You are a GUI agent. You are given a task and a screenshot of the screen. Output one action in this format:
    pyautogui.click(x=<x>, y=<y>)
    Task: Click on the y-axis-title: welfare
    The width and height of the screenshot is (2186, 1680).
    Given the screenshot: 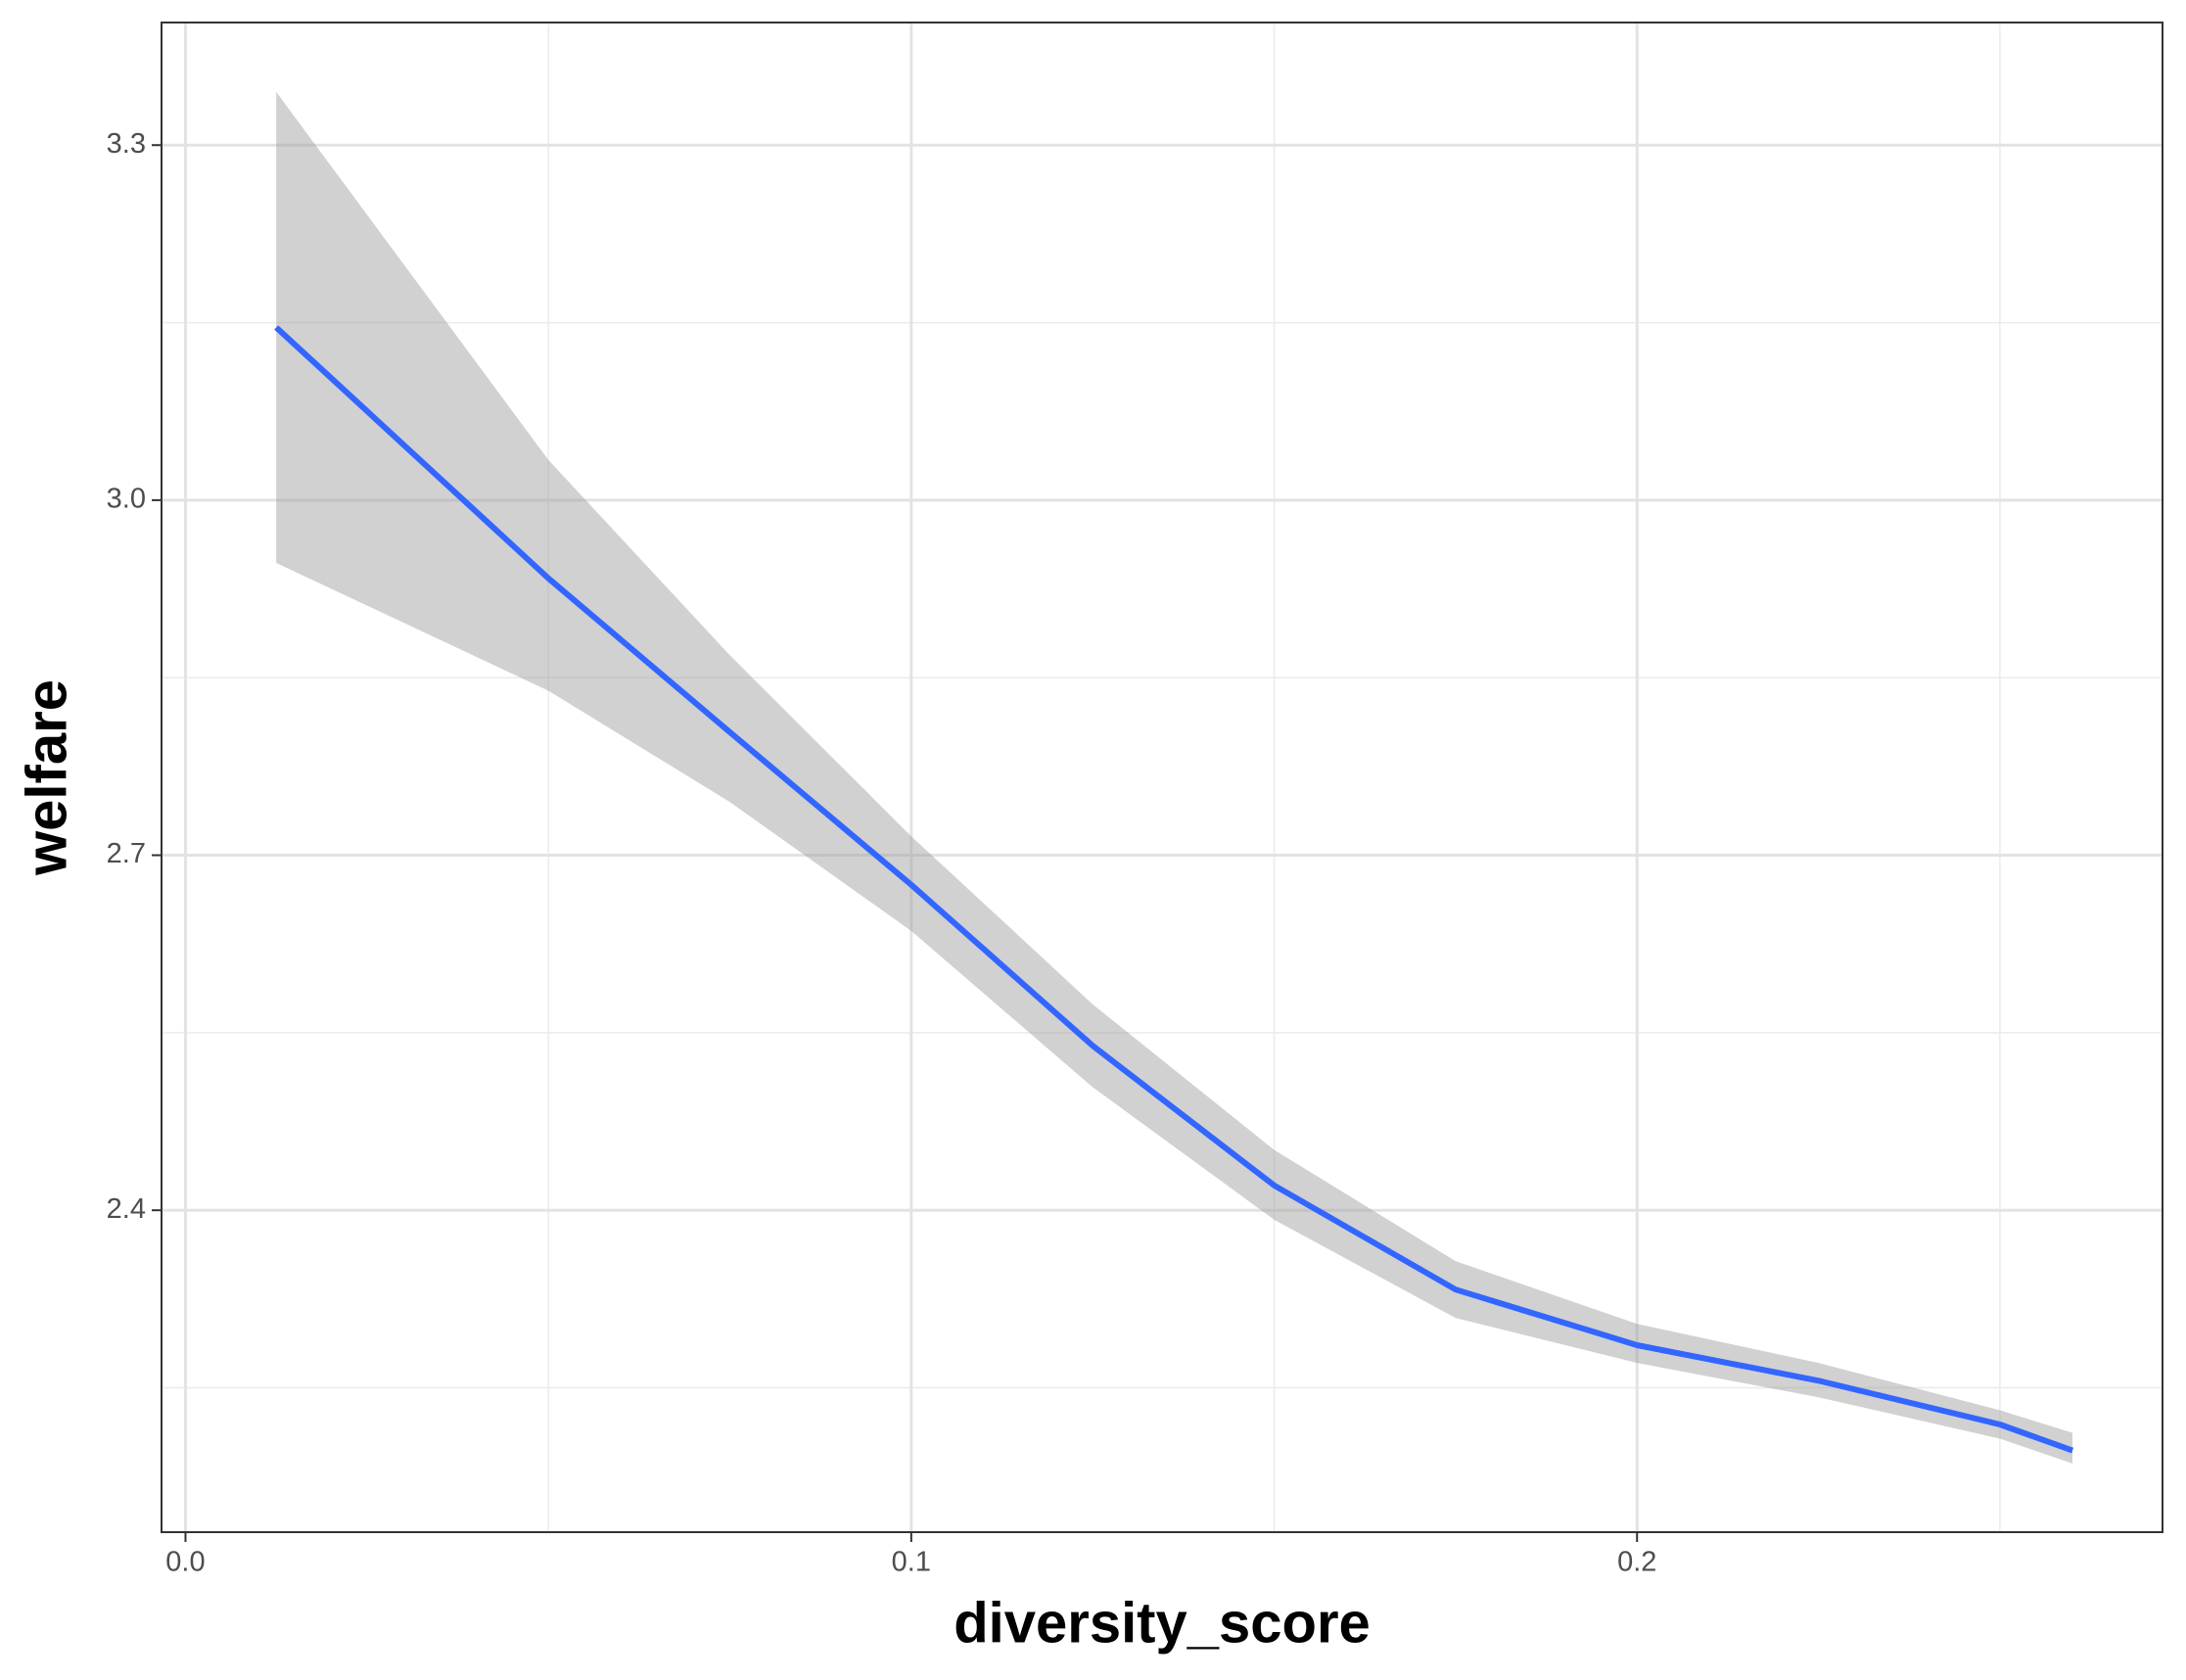 What is the action you would take?
    pyautogui.click(x=46, y=777)
    